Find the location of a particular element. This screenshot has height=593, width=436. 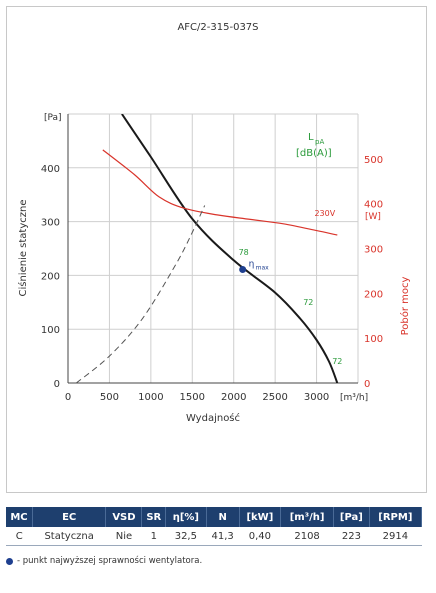

cell-kw: 0,40 is located at coordinates (260, 536).